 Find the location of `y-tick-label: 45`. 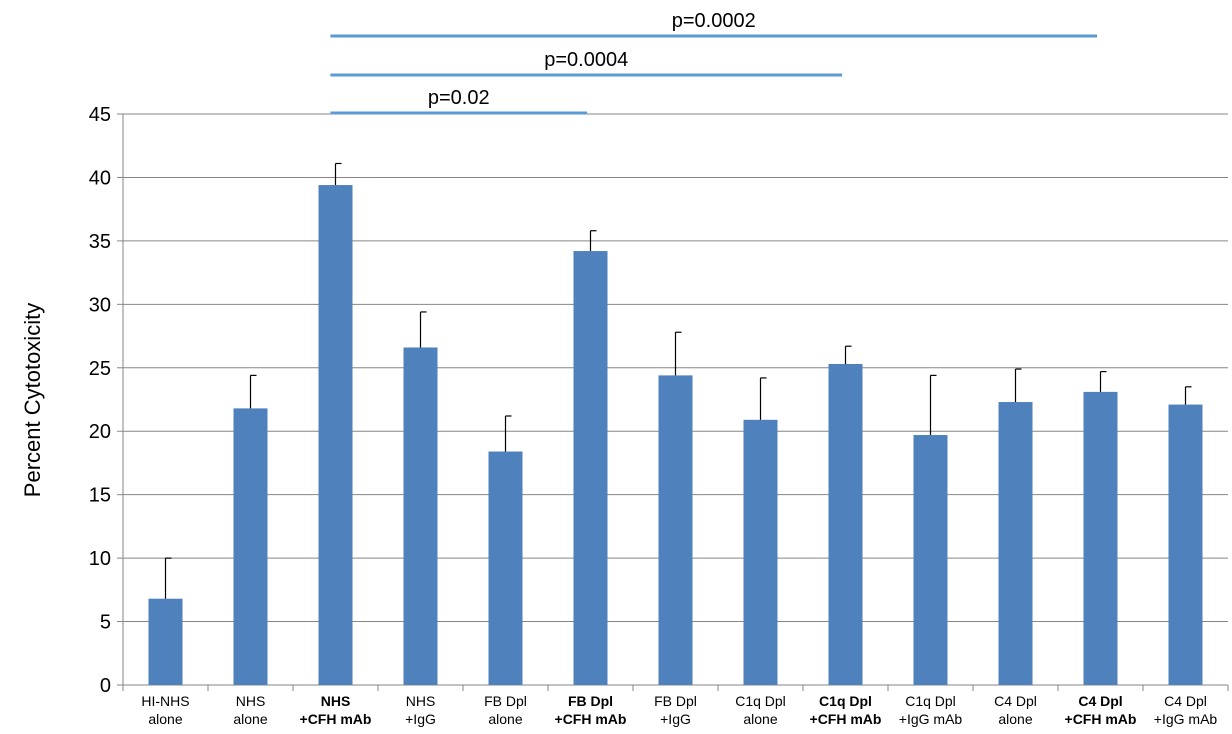

y-tick-label: 45 is located at coordinates (100, 115).